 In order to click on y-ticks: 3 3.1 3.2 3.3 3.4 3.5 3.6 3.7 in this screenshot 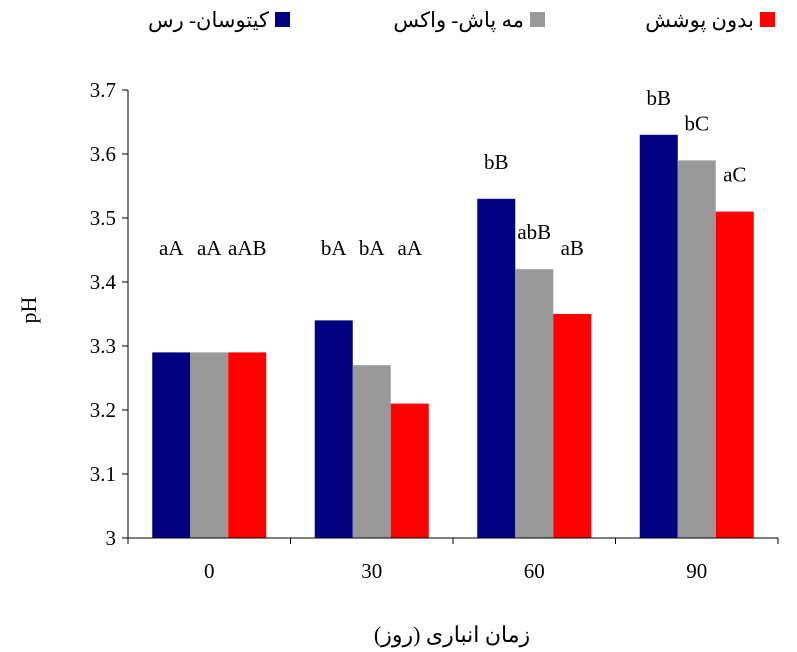, I will do `click(109, 314)`.